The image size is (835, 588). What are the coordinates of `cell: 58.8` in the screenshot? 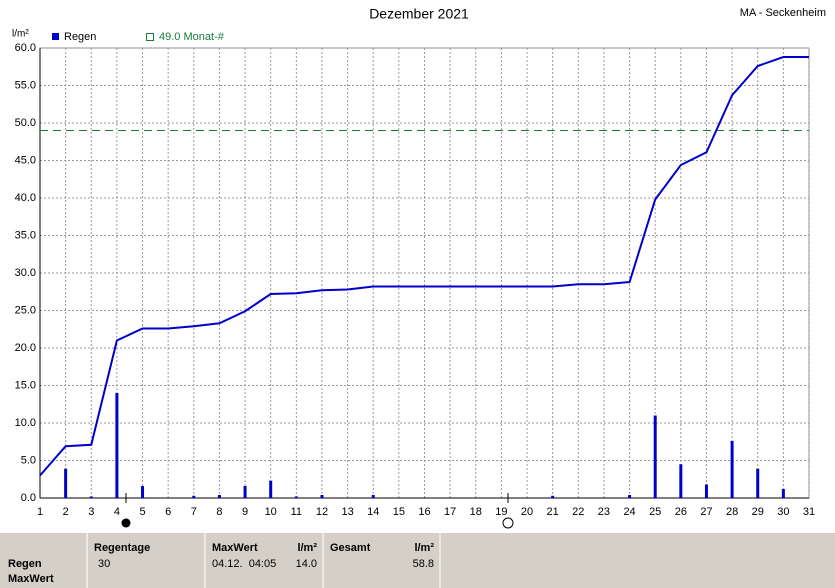 It's located at (423, 564).